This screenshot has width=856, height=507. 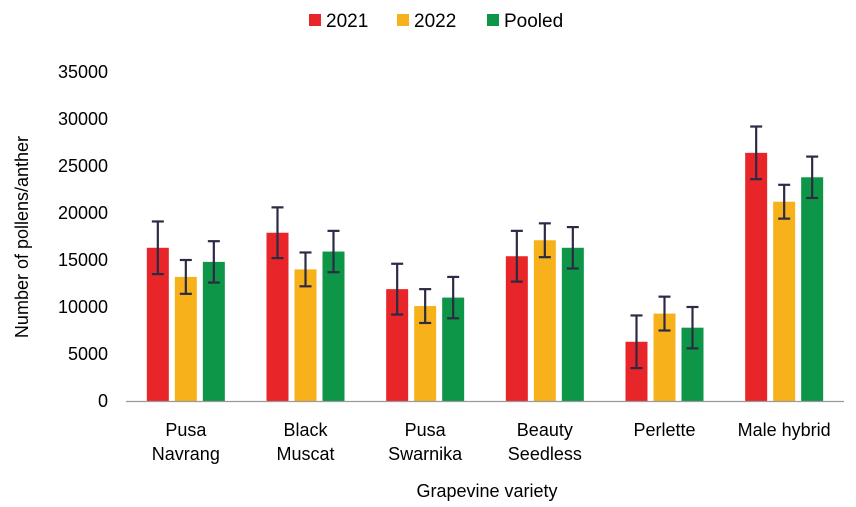 I want to click on x-tick-label: Beauty Seedless, so click(x=545, y=442).